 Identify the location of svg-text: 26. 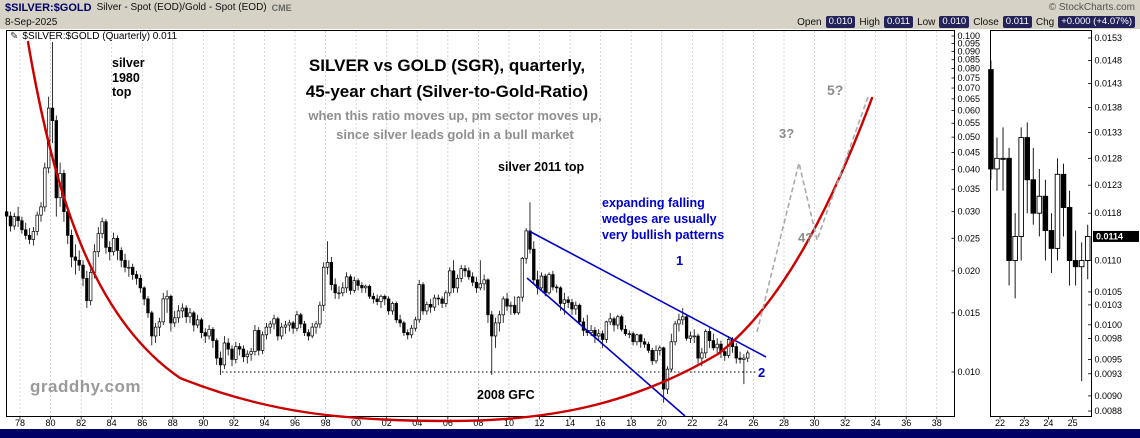
(753, 423).